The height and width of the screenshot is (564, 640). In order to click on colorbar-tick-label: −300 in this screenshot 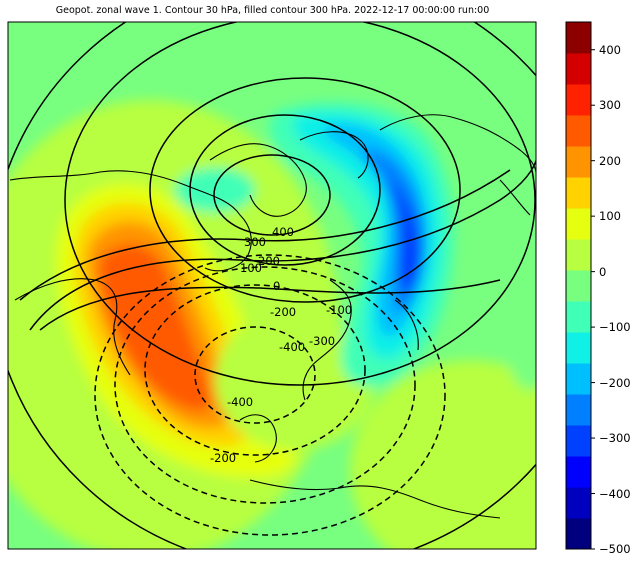, I will do `click(615, 438)`.